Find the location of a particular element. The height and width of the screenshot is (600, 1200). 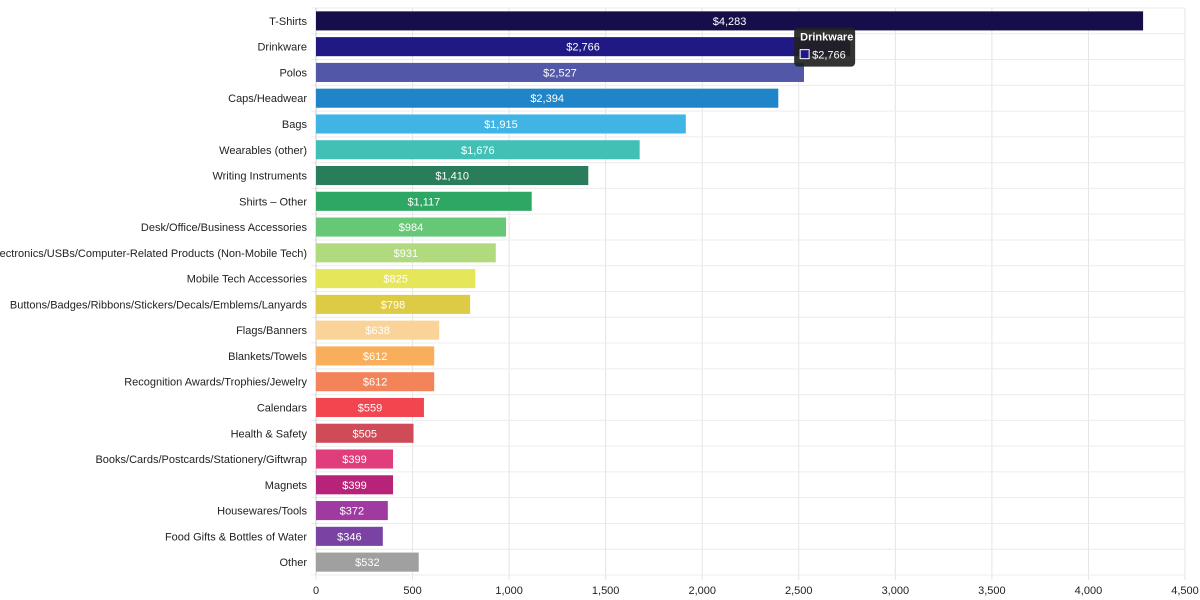

bar-value-label: $2,766 is located at coordinates (583, 48).